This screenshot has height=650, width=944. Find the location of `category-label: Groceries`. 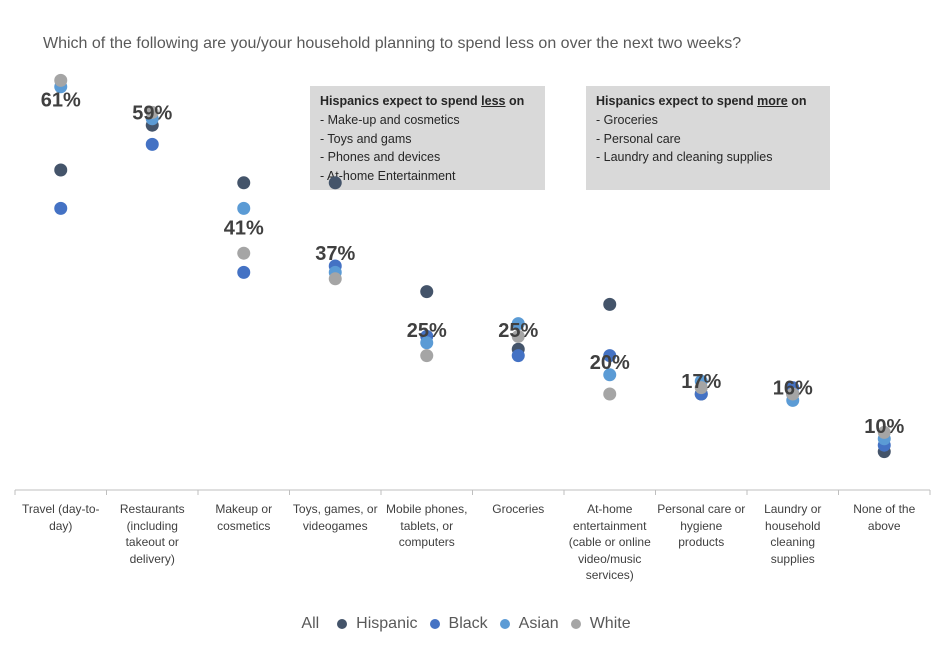

category-label: Groceries is located at coordinates (518, 509).